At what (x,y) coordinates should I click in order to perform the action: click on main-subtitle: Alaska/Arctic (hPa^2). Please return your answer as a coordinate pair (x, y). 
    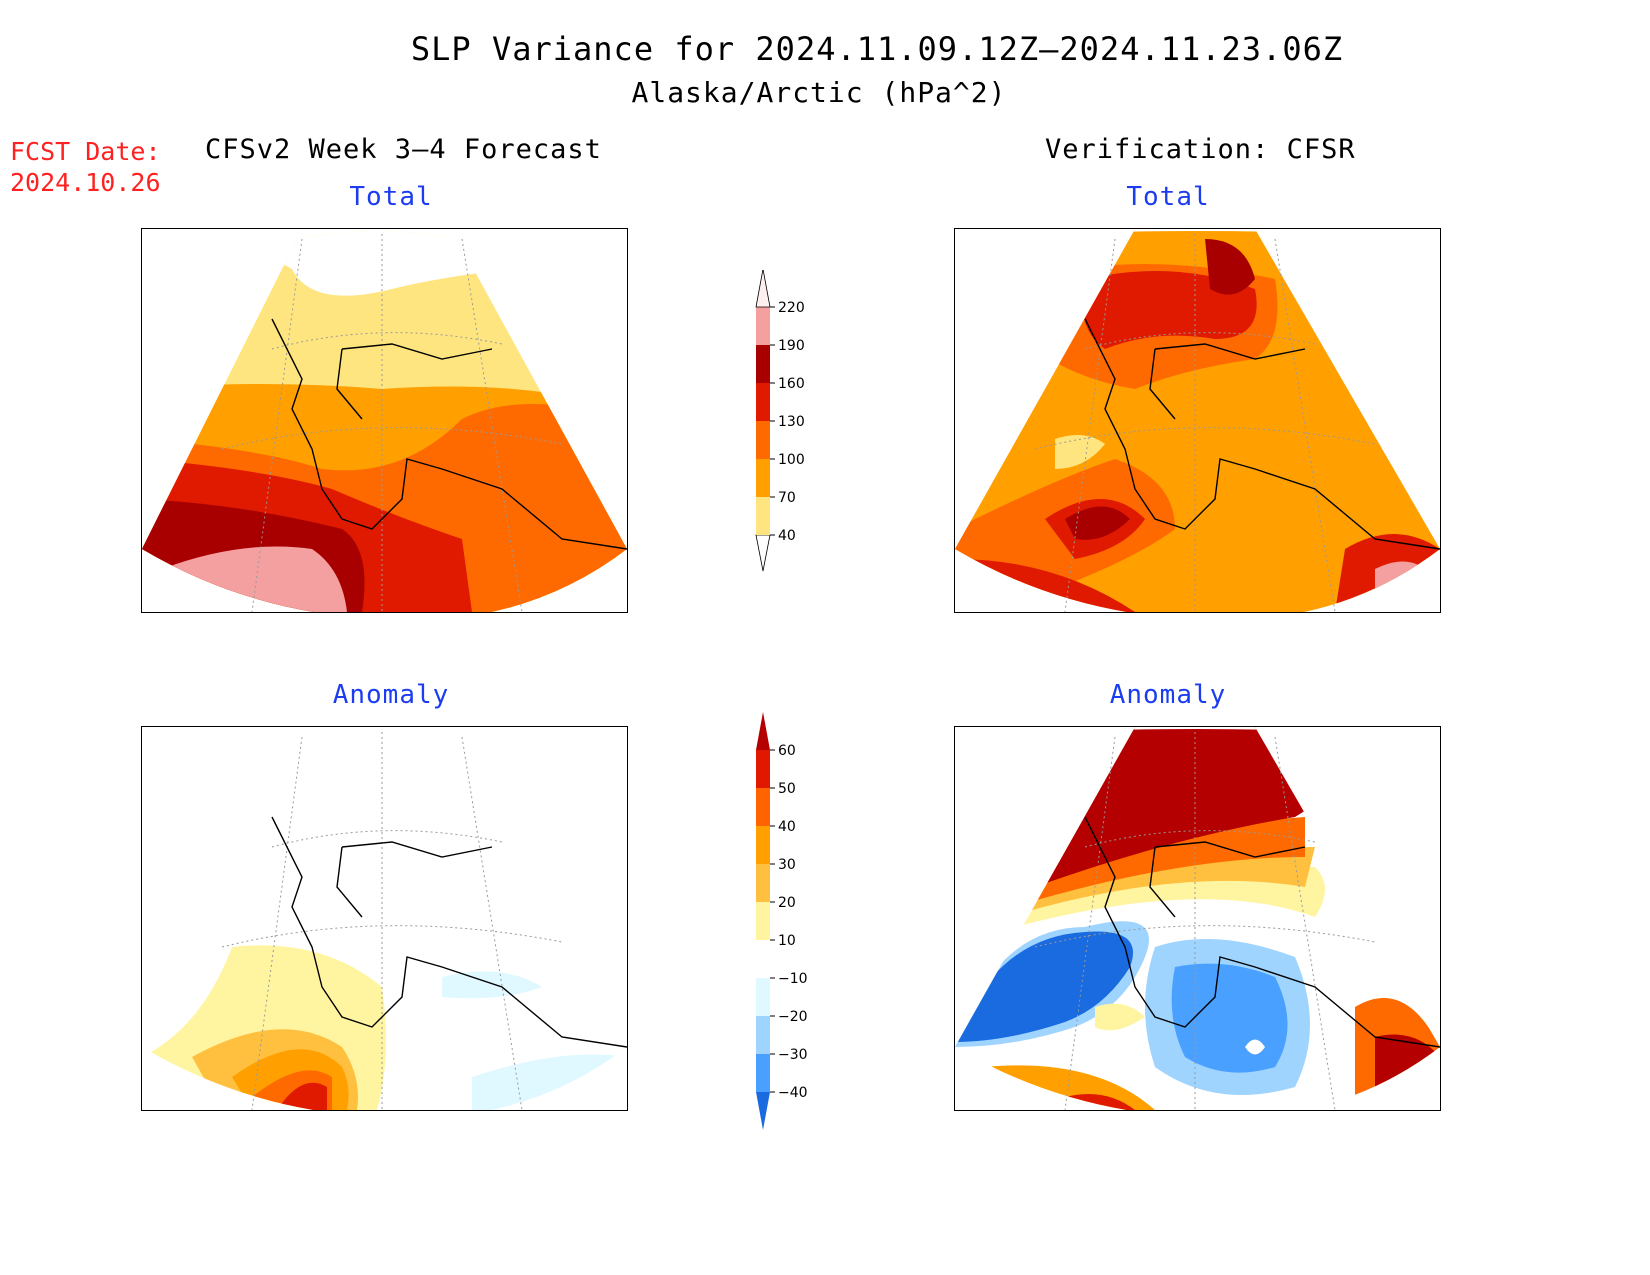
    Looking at the image, I should click on (819, 92).